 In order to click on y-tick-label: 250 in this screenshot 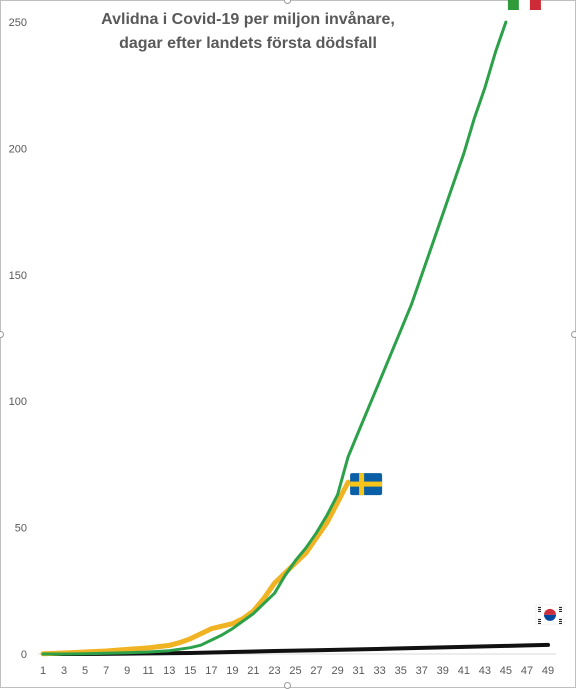, I will do `click(18, 23)`.